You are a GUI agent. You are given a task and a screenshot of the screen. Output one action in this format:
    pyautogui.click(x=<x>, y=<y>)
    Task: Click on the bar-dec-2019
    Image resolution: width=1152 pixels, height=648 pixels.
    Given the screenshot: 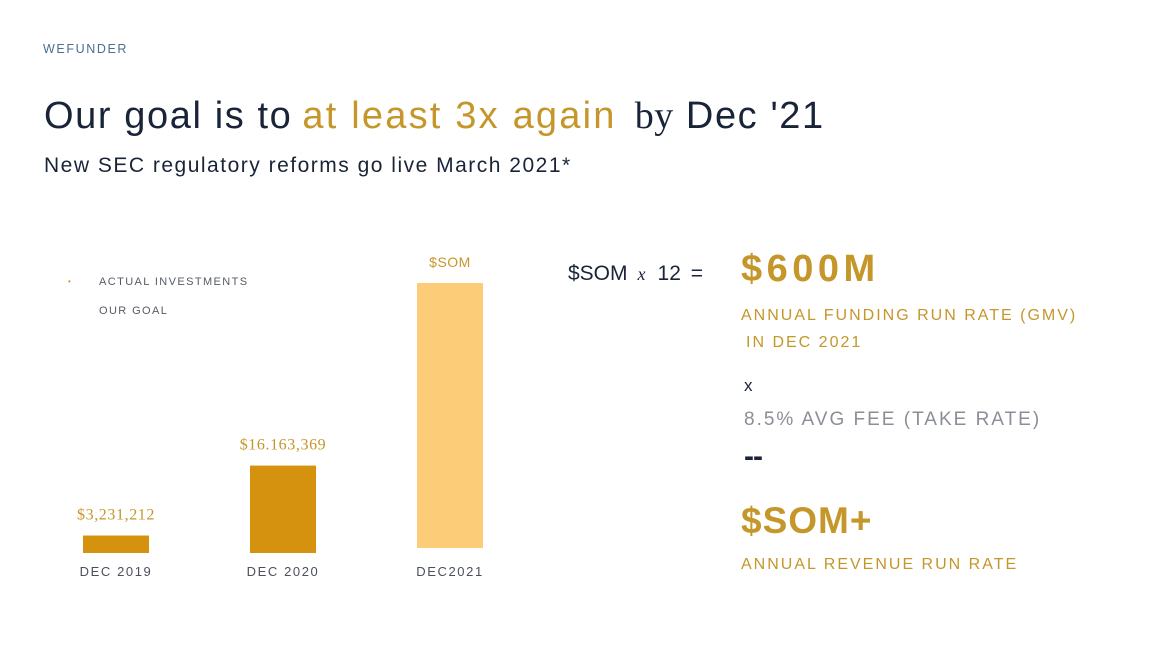 What is the action you would take?
    pyautogui.click(x=116, y=544)
    